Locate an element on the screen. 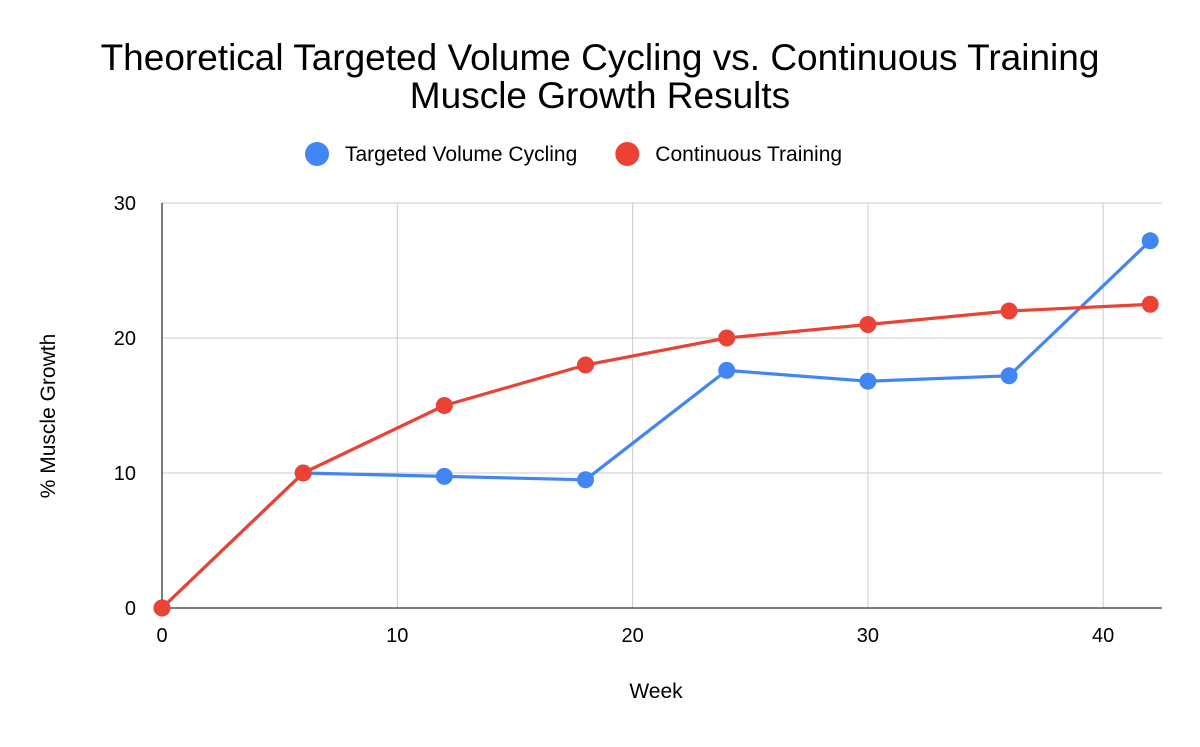 The height and width of the screenshot is (747, 1200). x-tick-label: 0 is located at coordinates (161, 636).